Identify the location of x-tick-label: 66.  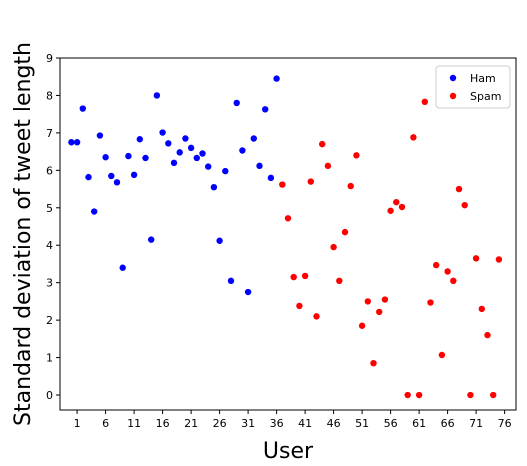
(448, 423).